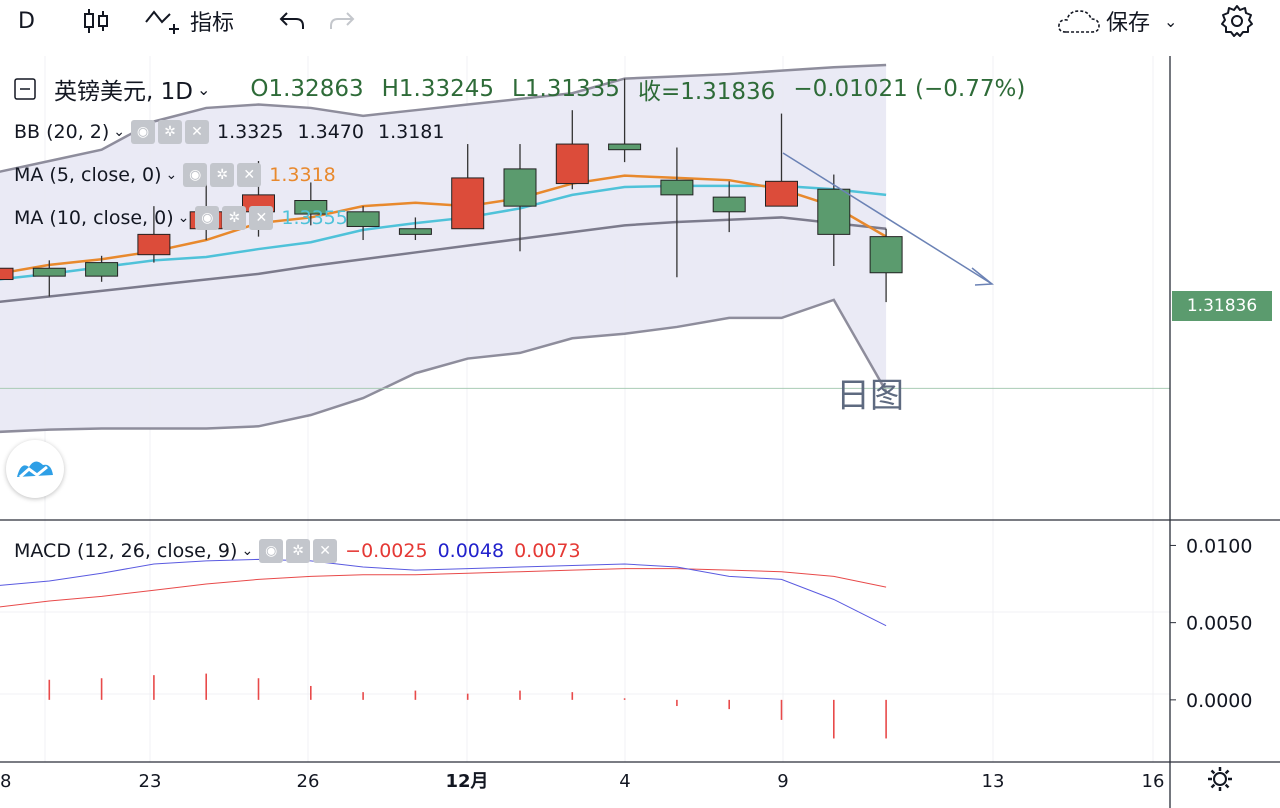  I want to click on macd-line-value: 0.0048, so click(471, 551).